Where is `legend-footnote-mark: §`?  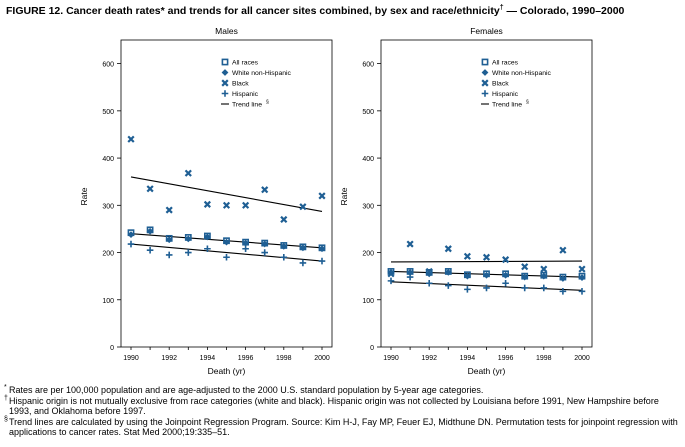 legend-footnote-mark: § is located at coordinates (267, 103).